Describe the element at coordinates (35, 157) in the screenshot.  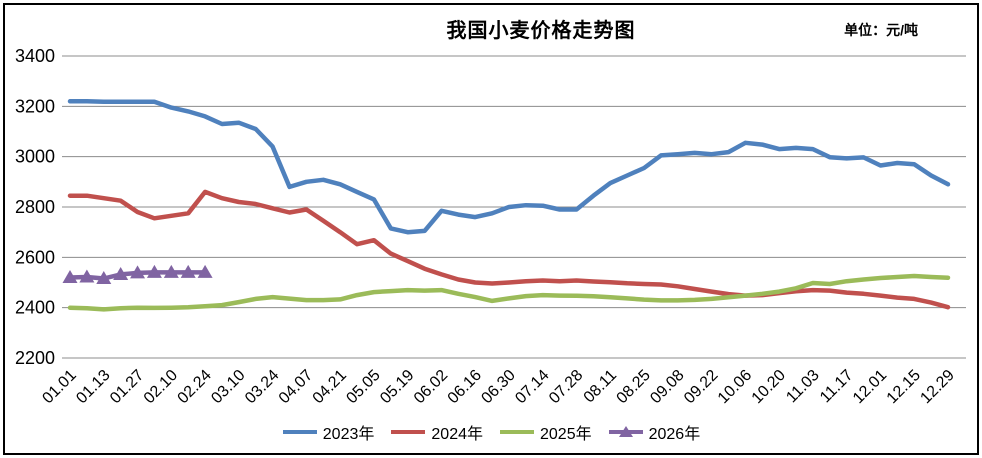
I see `y-tick-label: 3000` at that location.